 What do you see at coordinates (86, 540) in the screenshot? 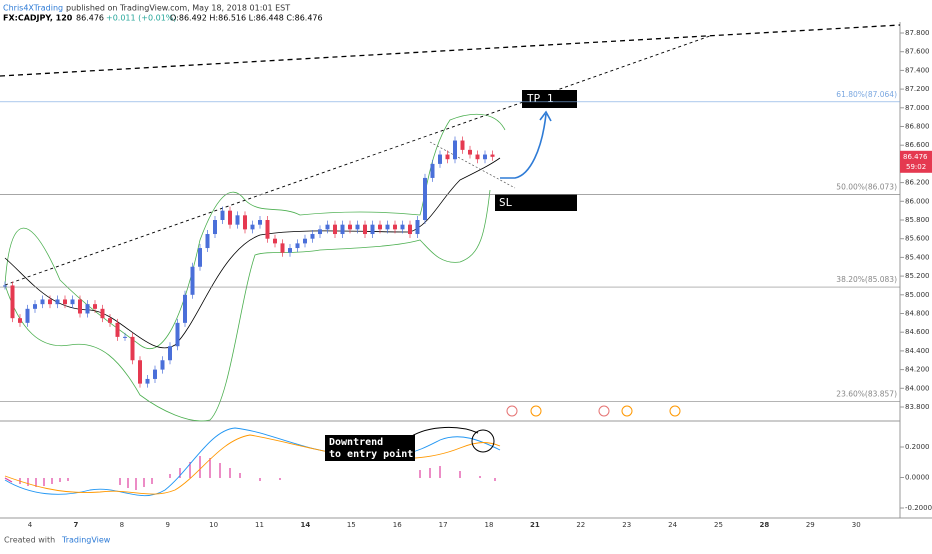
I see `footer-brand: TradingView` at bounding box center [86, 540].